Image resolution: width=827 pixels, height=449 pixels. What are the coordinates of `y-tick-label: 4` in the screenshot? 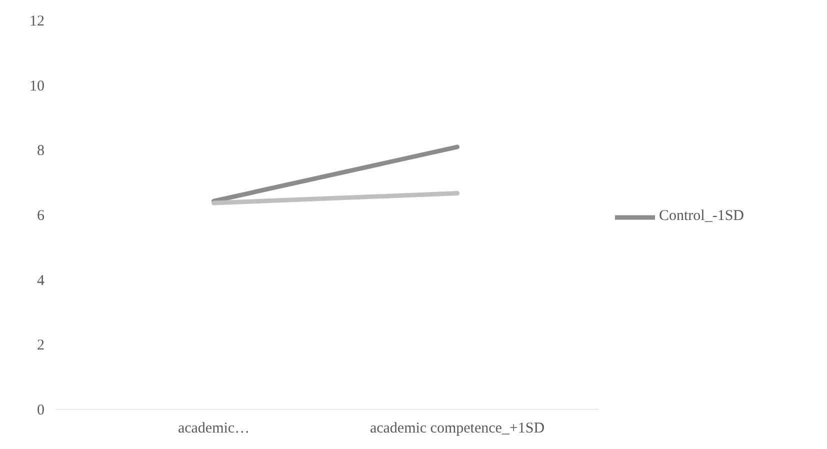 It's located at (41, 280).